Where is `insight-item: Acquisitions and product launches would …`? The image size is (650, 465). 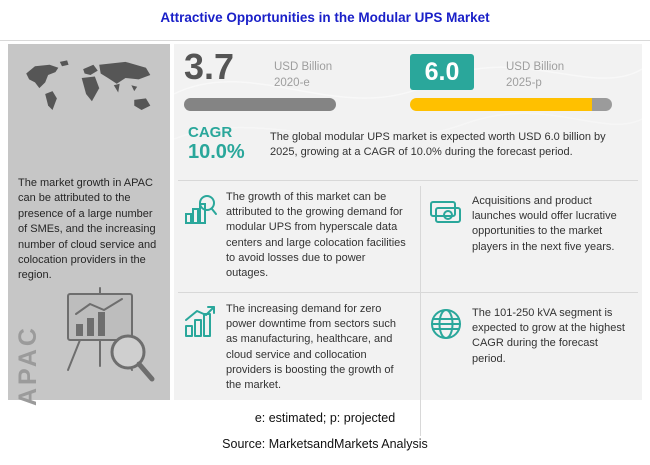
insight-item: Acquisitions and product launches would … is located at coordinates (544, 224).